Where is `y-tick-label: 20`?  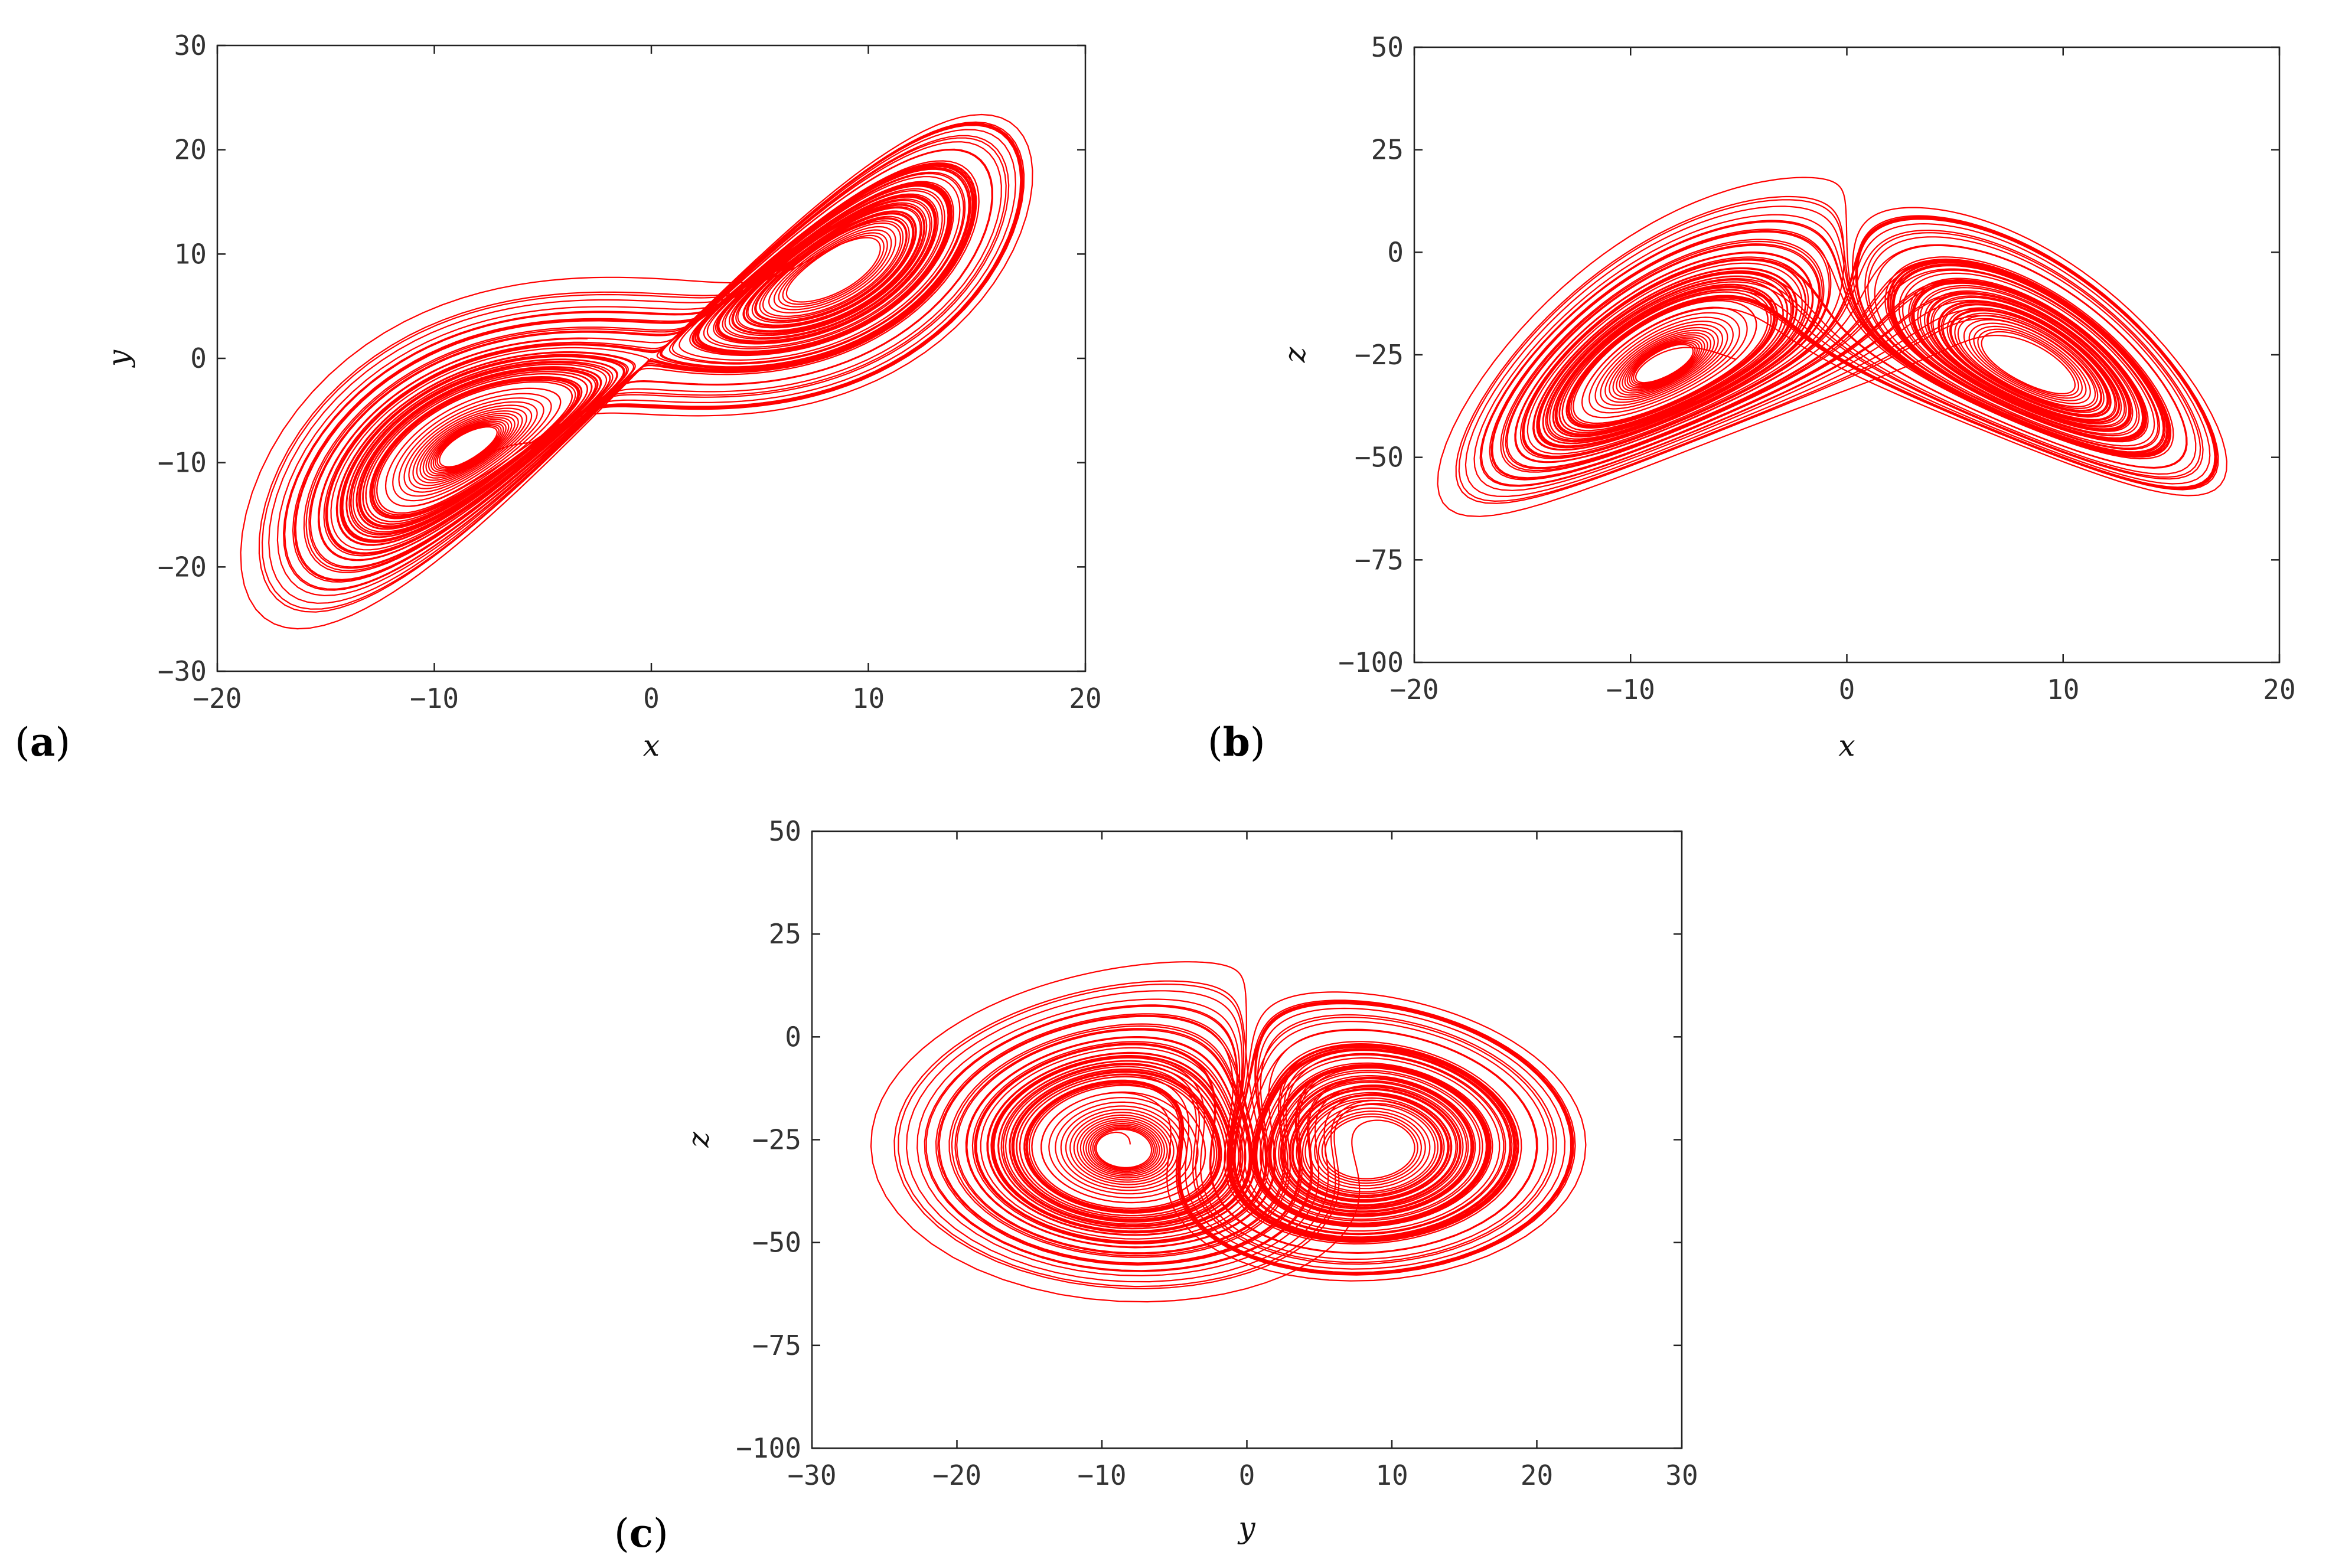 y-tick-label: 20 is located at coordinates (190, 150).